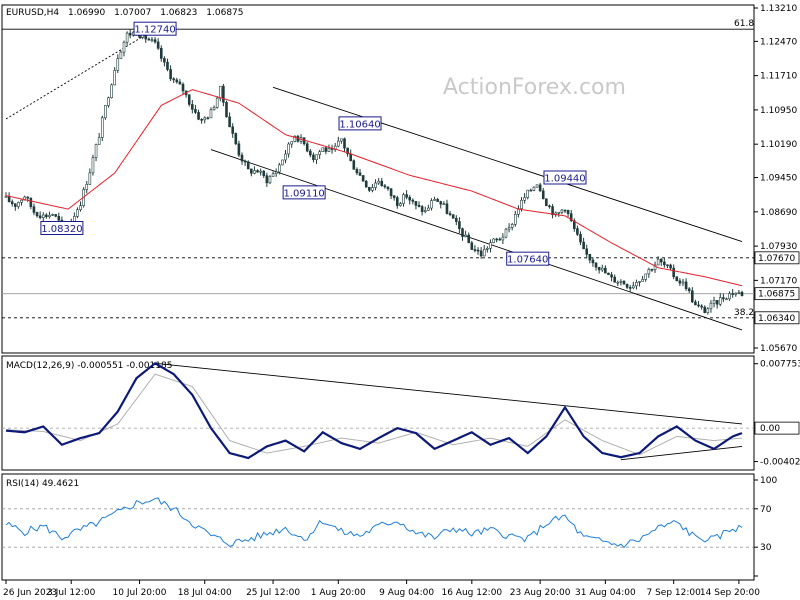 This screenshot has width=800, height=600. What do you see at coordinates (730, 593) in the screenshot?
I see `time-tick-label: 14 Sep 20:00` at bounding box center [730, 593].